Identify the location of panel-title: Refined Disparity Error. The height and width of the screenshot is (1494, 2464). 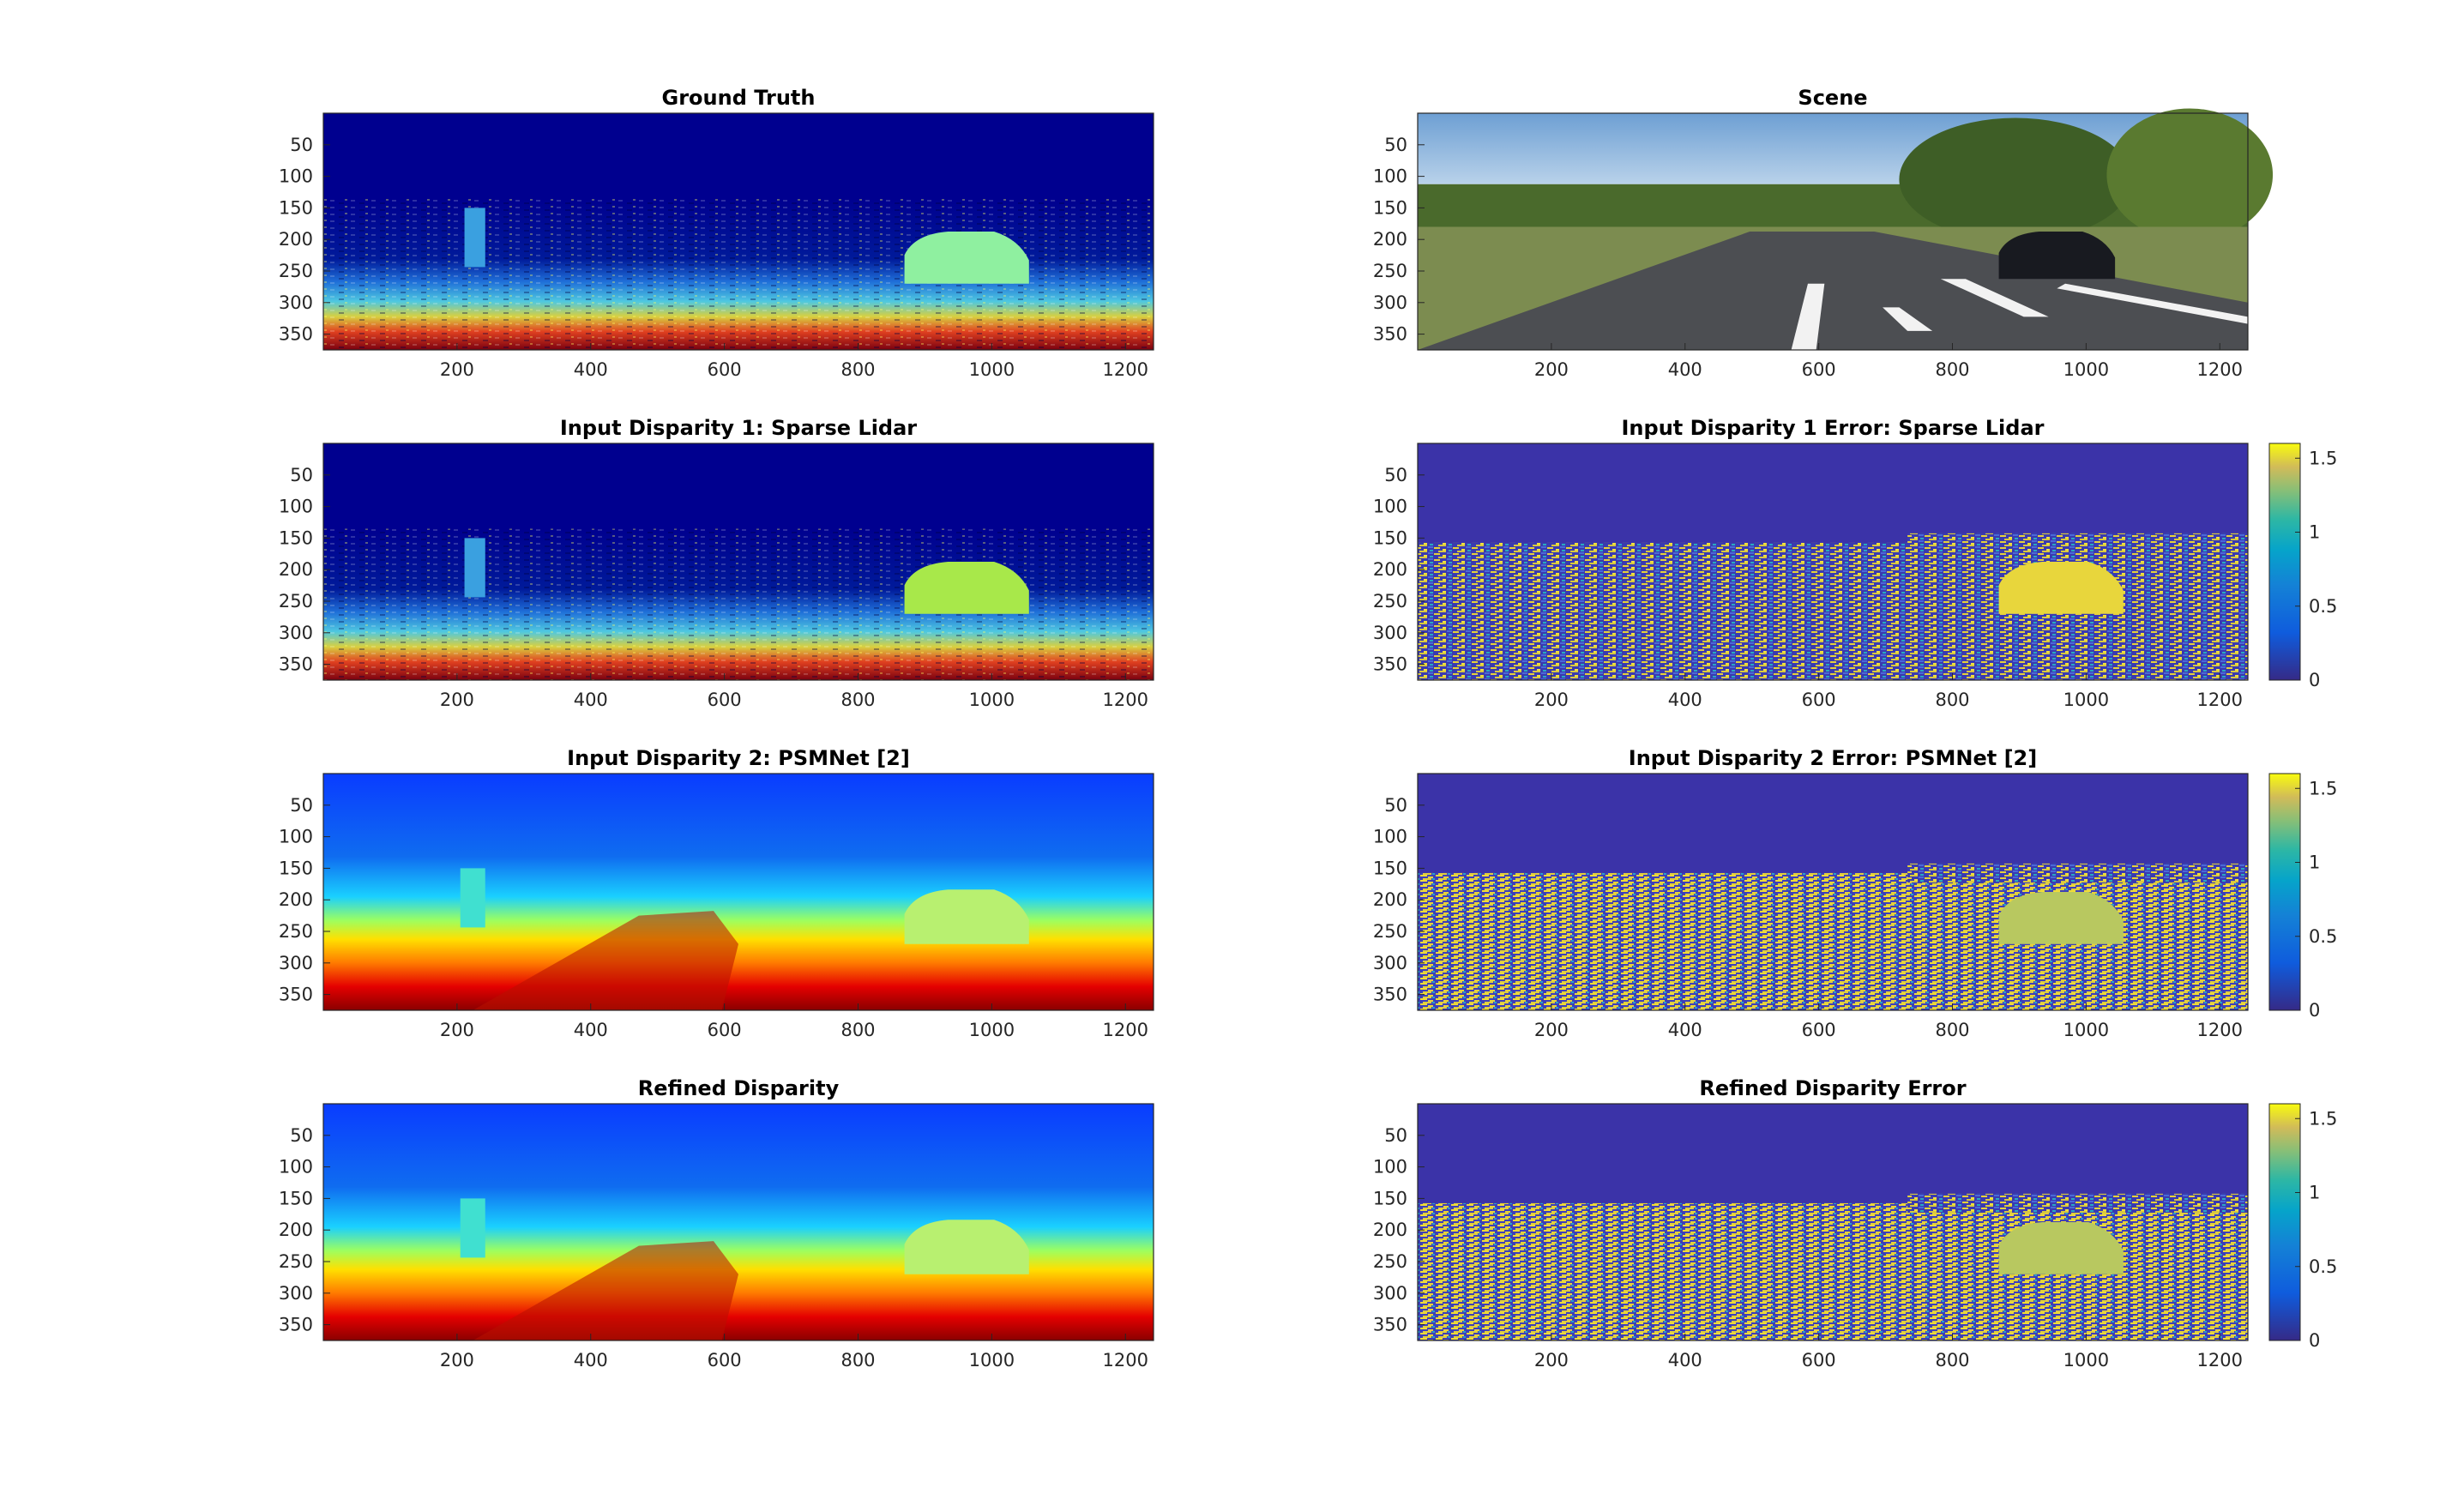
(1832, 1088).